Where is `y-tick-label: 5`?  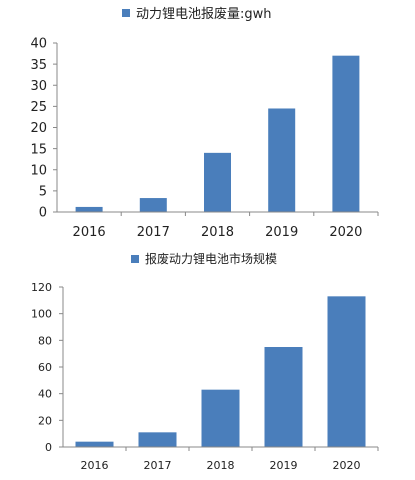
y-tick-label: 5 is located at coordinates (43, 192).